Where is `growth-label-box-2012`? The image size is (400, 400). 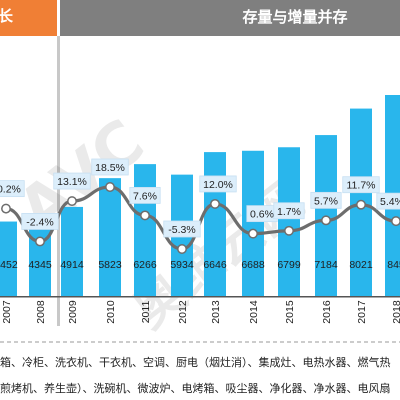
growth-label-box-2012 is located at coordinates (182, 229).